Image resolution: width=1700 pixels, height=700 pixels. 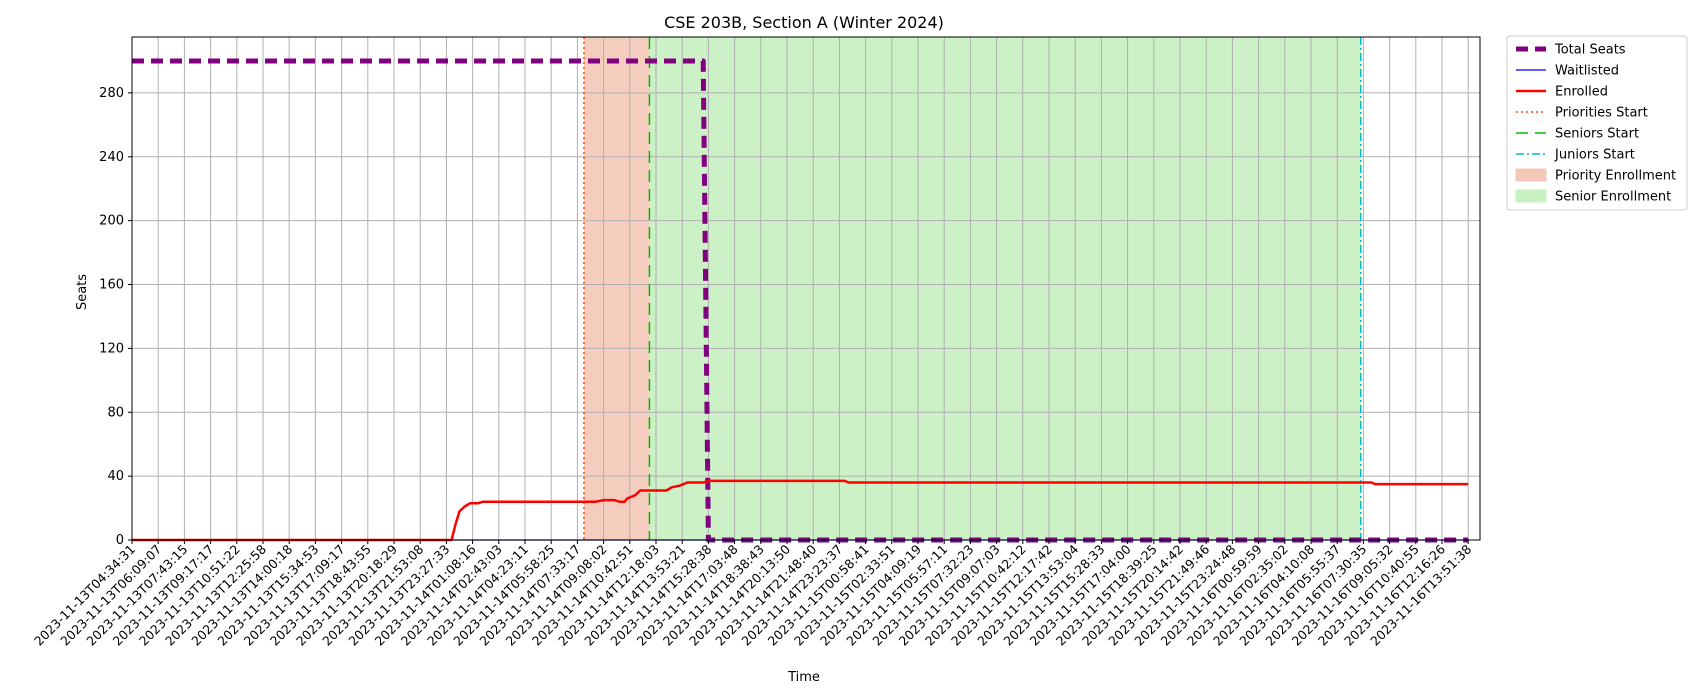 I want to click on y-tick-label-7: 280, so click(x=111, y=93).